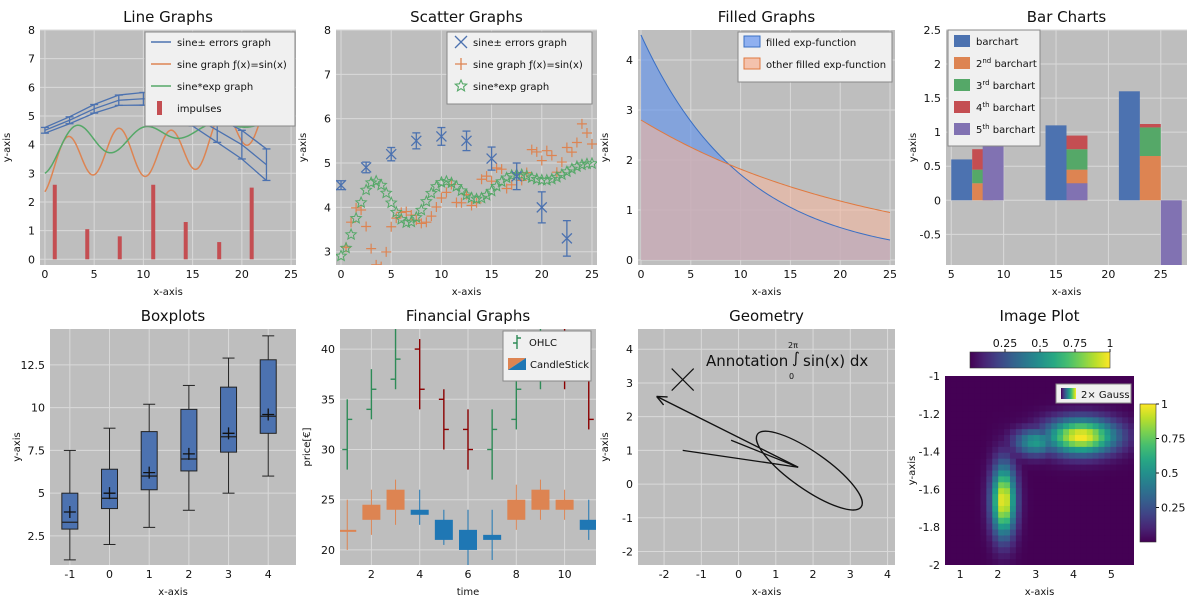 The height and width of the screenshot is (600, 1200). Describe the element at coordinates (1161, 274) in the screenshot. I see `x-tick-label: 25` at that location.